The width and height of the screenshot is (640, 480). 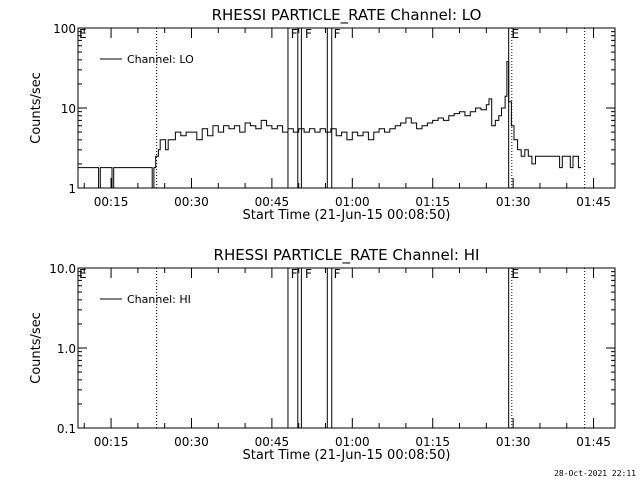 What do you see at coordinates (347, 255) in the screenshot?
I see `chart-title: RHESSI PARTICLE_RATE Channel: HI` at bounding box center [347, 255].